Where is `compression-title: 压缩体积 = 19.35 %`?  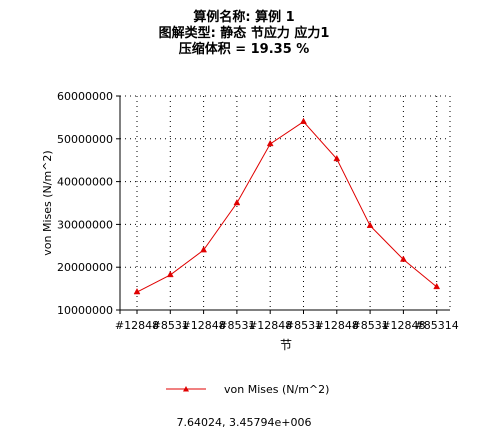 compression-title: 压缩体积 = 19.35 % is located at coordinates (244, 49).